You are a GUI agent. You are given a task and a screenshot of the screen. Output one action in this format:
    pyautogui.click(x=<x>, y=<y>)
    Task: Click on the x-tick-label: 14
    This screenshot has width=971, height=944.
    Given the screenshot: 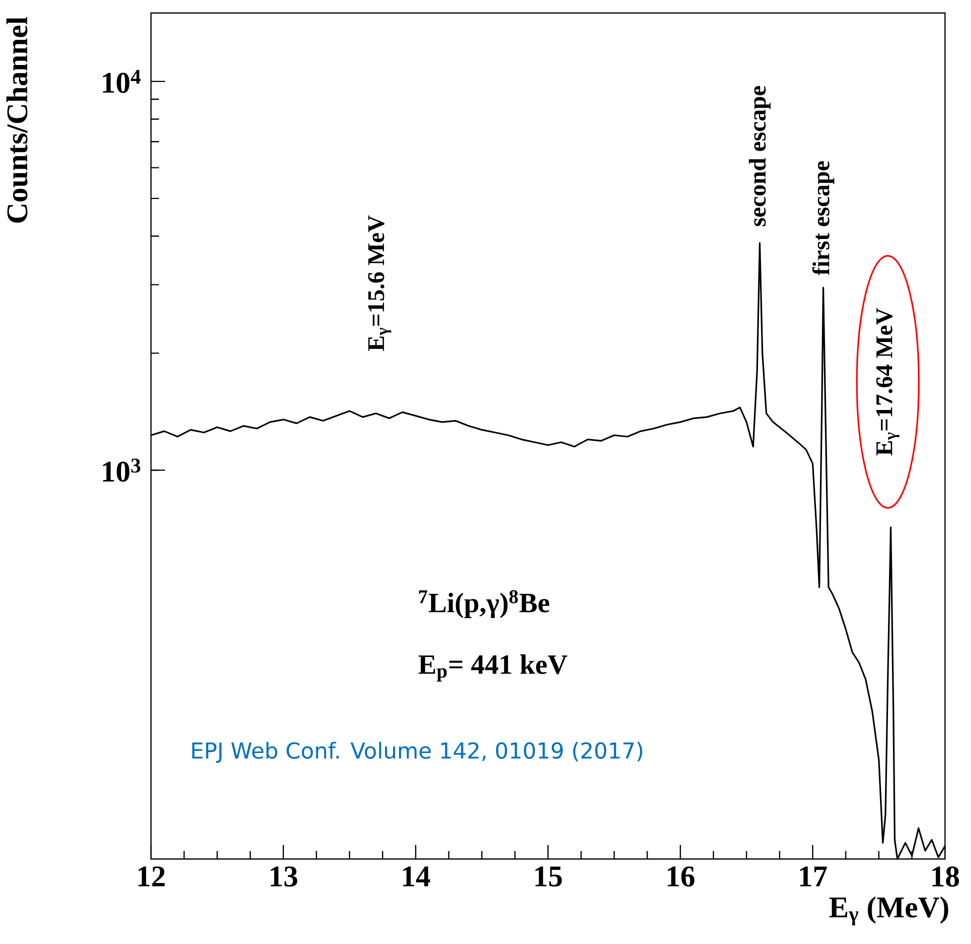 What is the action you would take?
    pyautogui.click(x=416, y=876)
    